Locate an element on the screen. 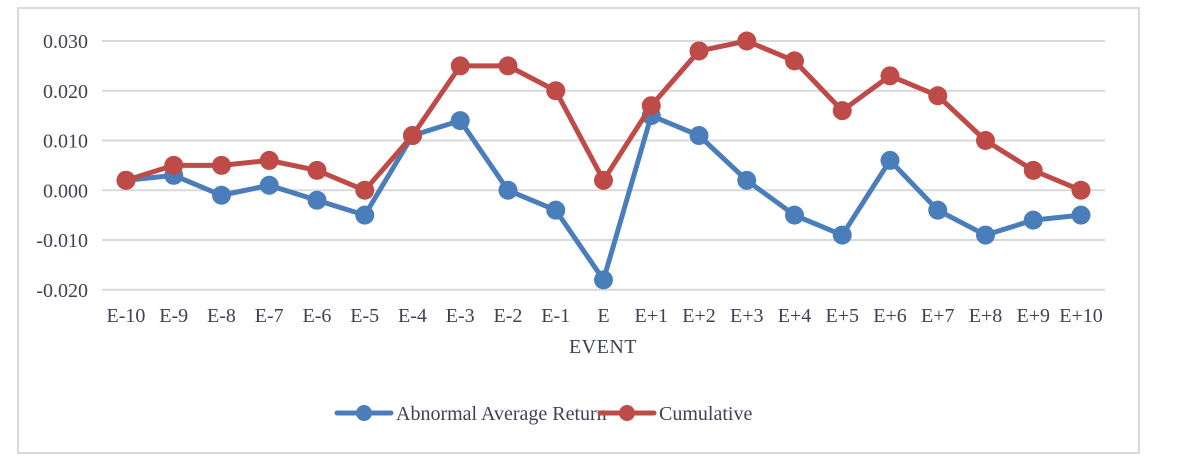 This screenshot has height=458, width=1186. x-tick-label: E+10 is located at coordinates (1081, 316).